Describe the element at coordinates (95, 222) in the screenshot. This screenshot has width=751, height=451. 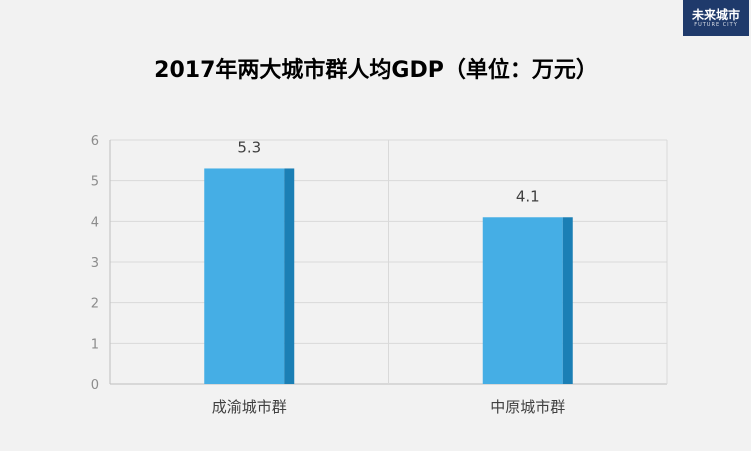
I see `y-tick-label: 4` at that location.